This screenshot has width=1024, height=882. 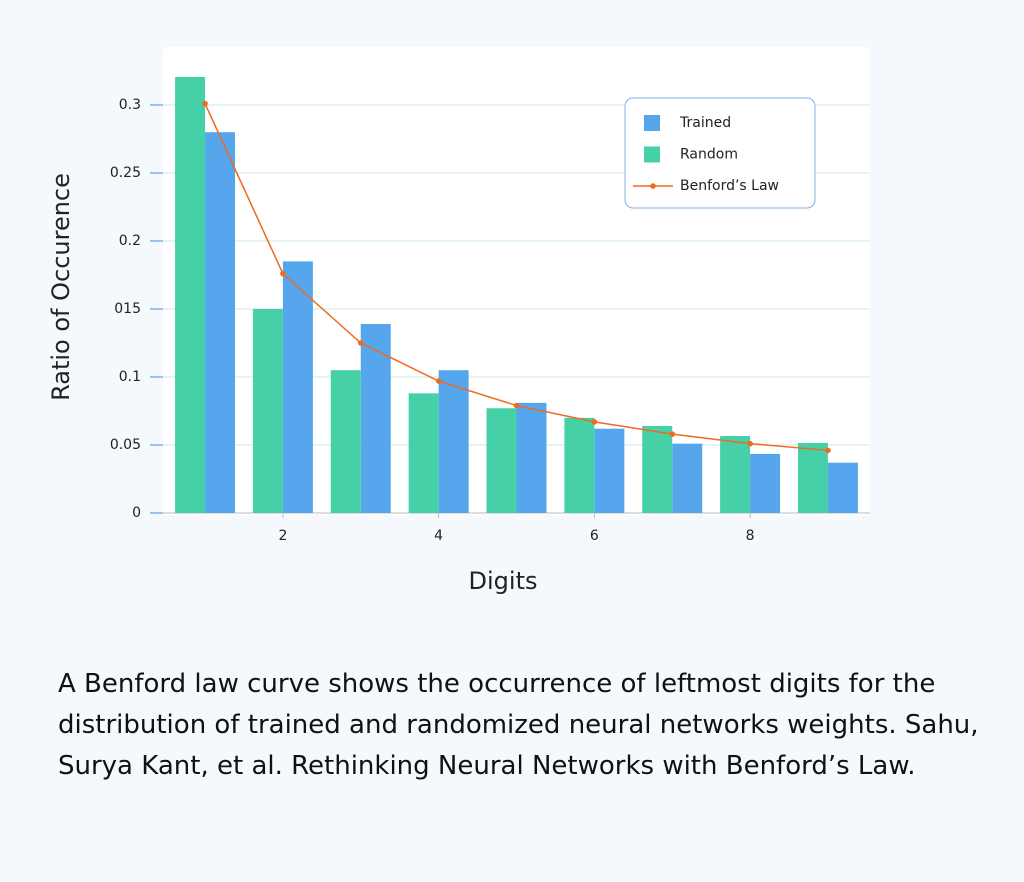 I want to click on y-tick-label: 0.1, so click(x=130, y=377).